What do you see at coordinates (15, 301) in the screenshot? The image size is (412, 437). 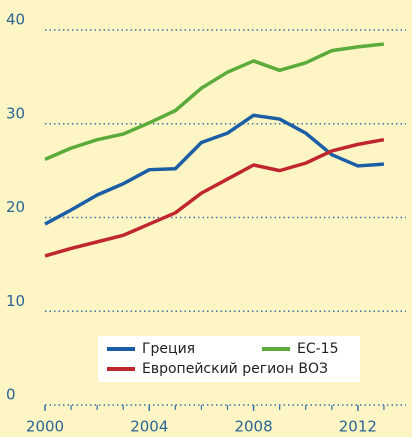 I see `y-tick-label: 10` at bounding box center [15, 301].